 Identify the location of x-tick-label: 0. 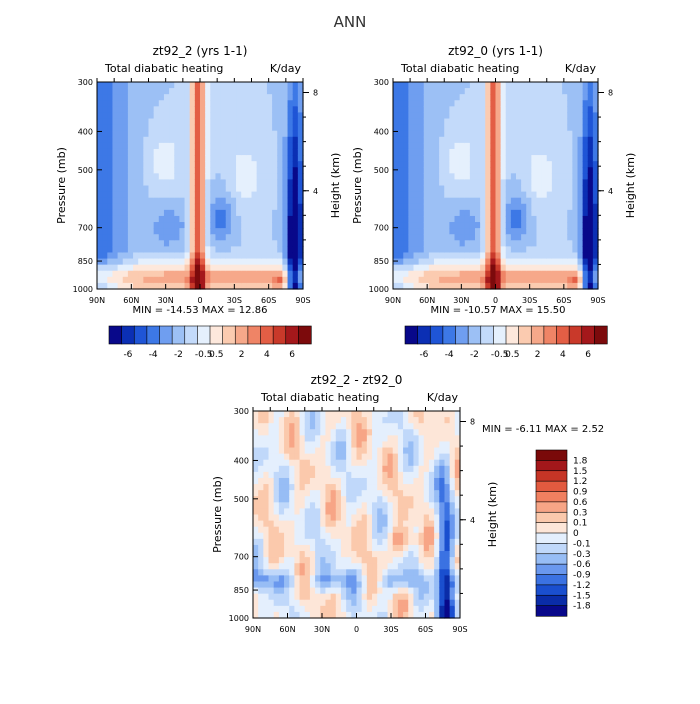
(356, 629).